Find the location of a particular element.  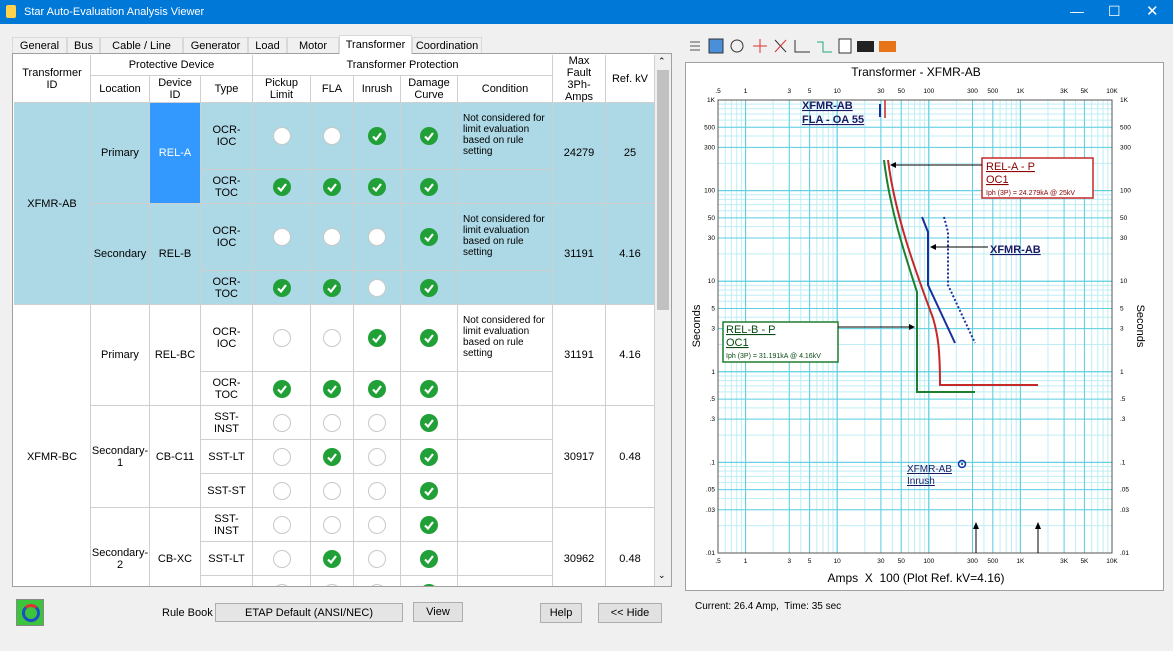

tab: General is located at coordinates (39, 45).